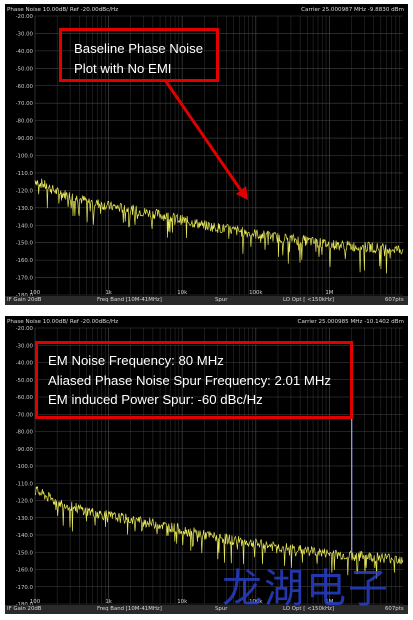 This screenshot has width=413, height=620. What do you see at coordinates (350, 322) in the screenshot?
I see `header-carrier-label: Carrier 25.000985 MHz -10.1402 dBm` at bounding box center [350, 322].